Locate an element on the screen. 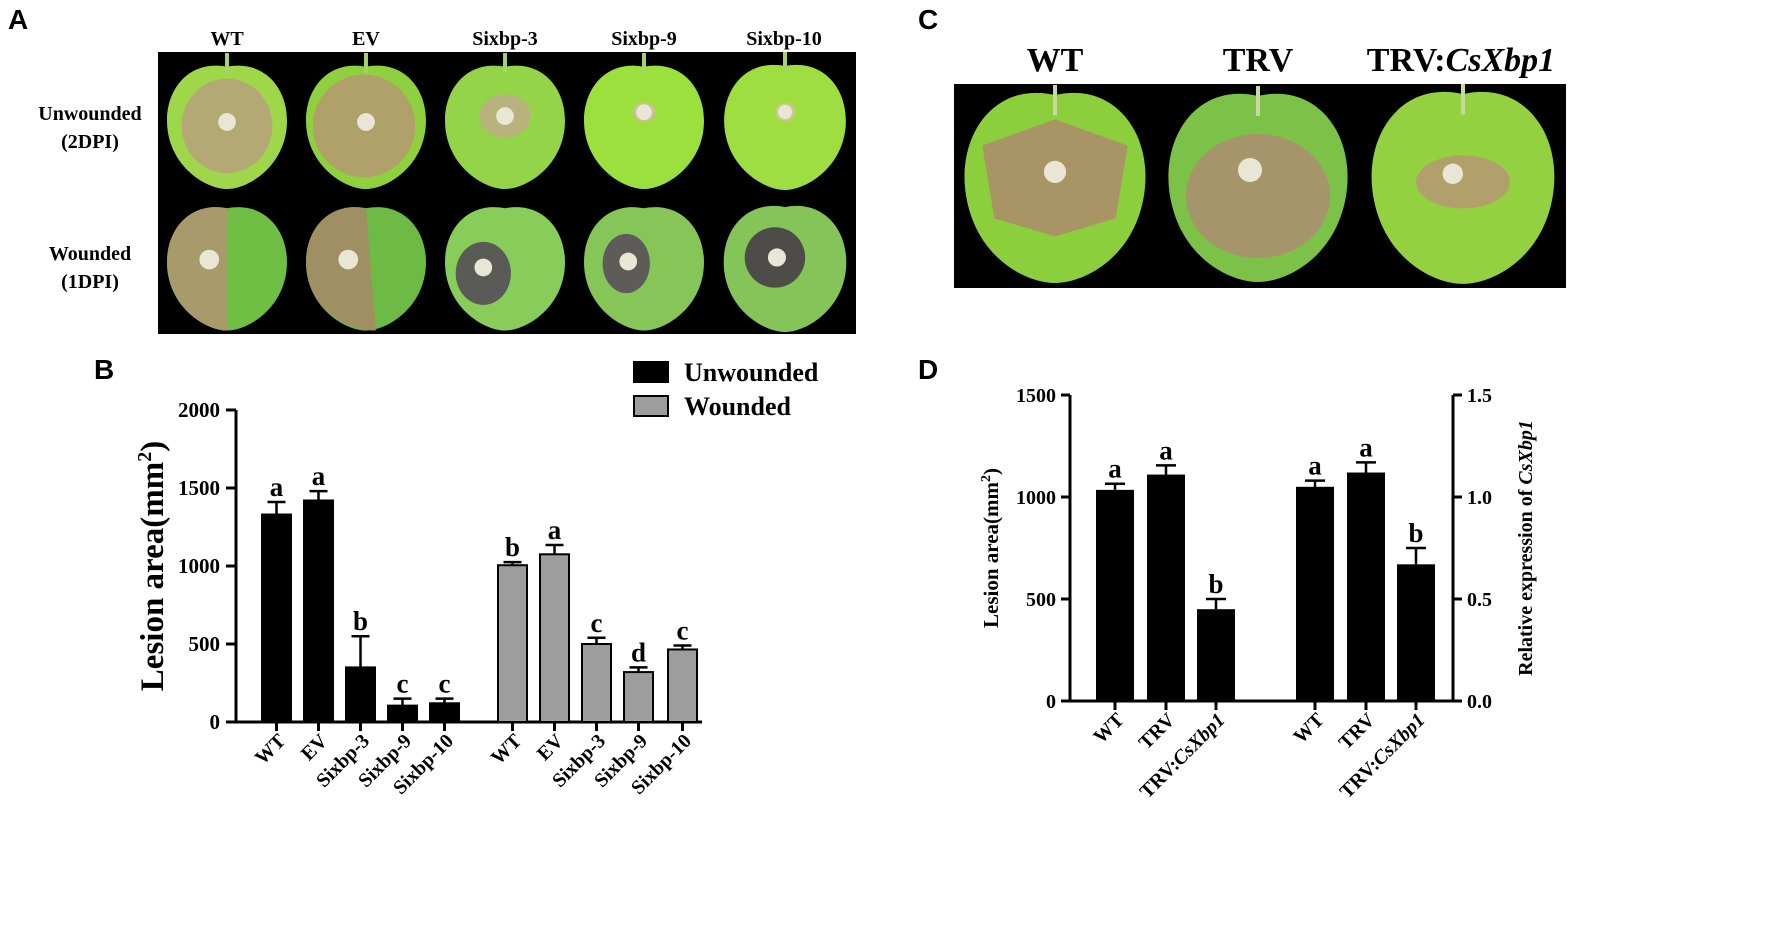  panel-c-leaf-photo-grid is located at coordinates (1260, 186).